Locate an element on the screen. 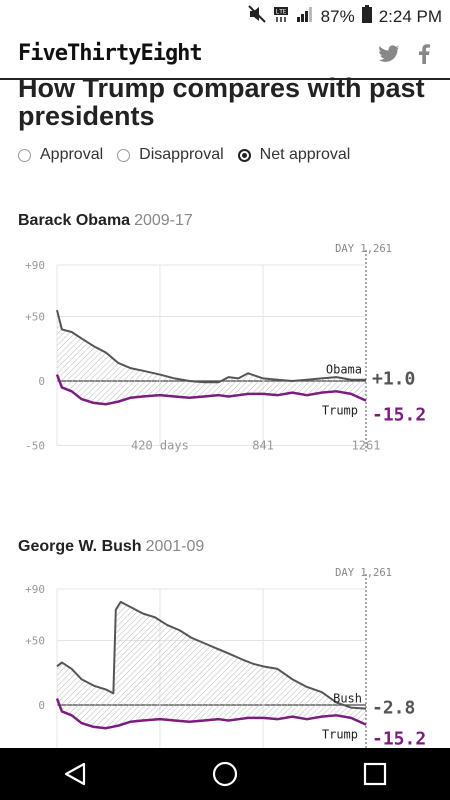 The width and height of the screenshot is (450, 800). share-buttons is located at coordinates (404, 56).